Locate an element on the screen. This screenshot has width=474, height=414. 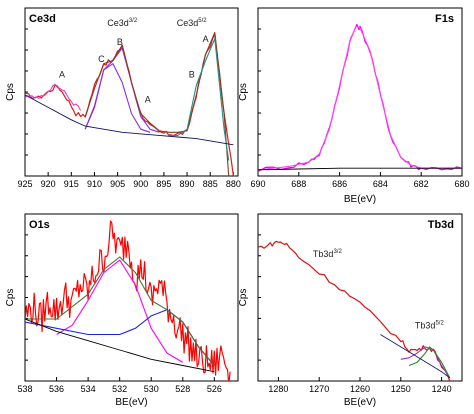
f1s-x-tick-label: 688 is located at coordinates (298, 184).